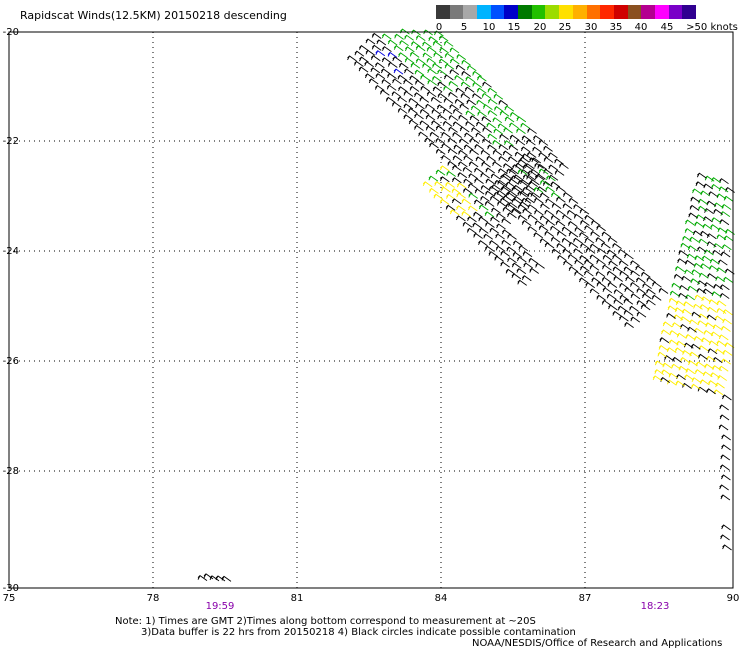  What do you see at coordinates (438, 606) in the screenshot?
I see `time-labels: 19:59 18:23` at bounding box center [438, 606].